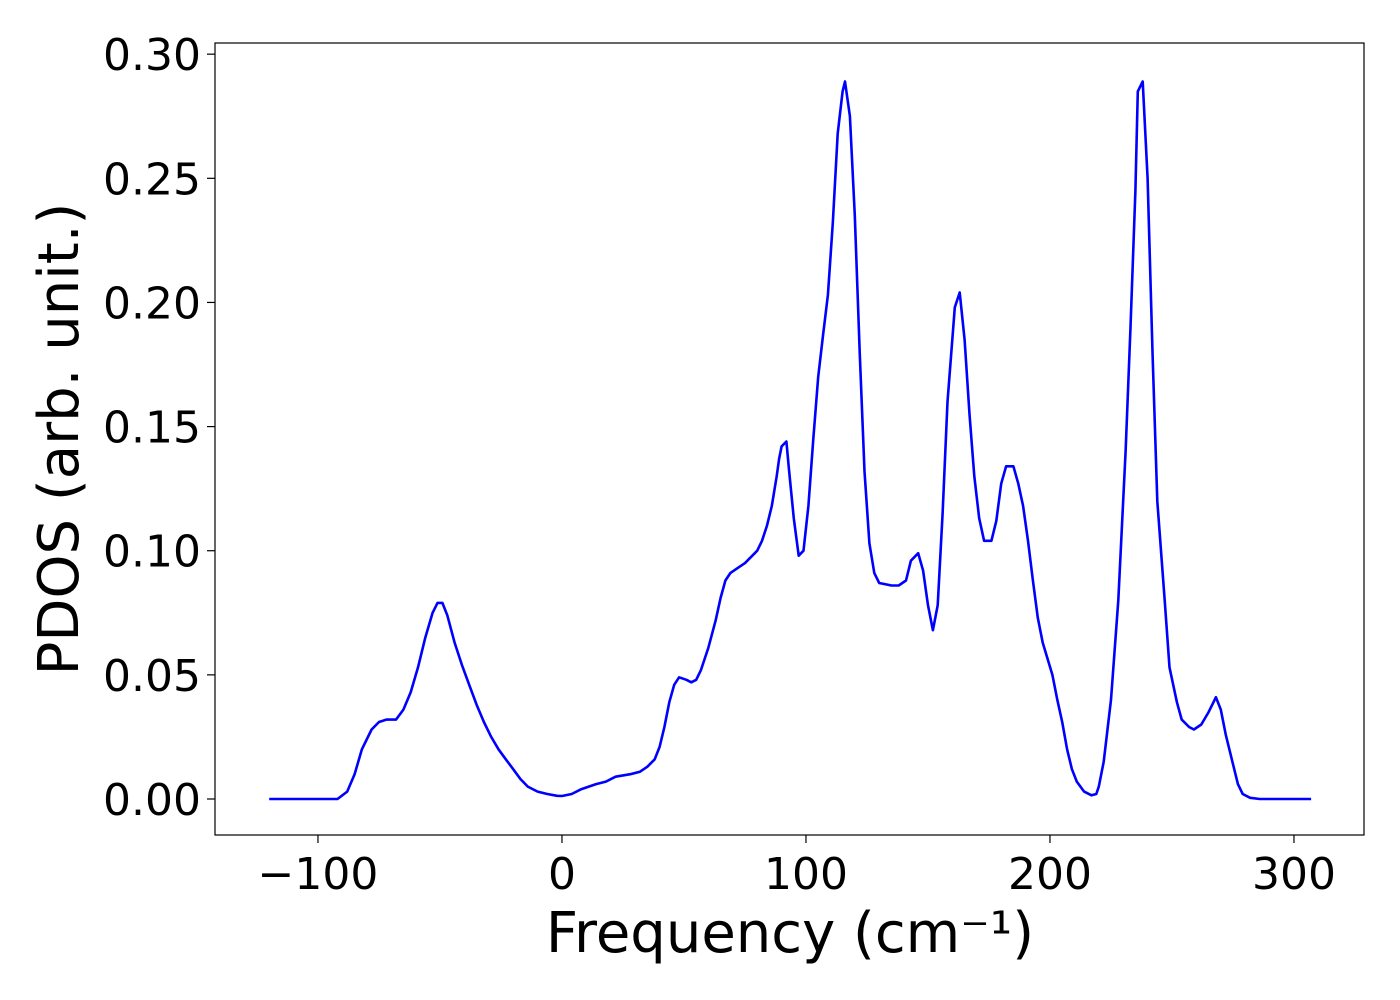  Describe the element at coordinates (318, 874) in the screenshot. I see `x-tick-label: −100` at that location.